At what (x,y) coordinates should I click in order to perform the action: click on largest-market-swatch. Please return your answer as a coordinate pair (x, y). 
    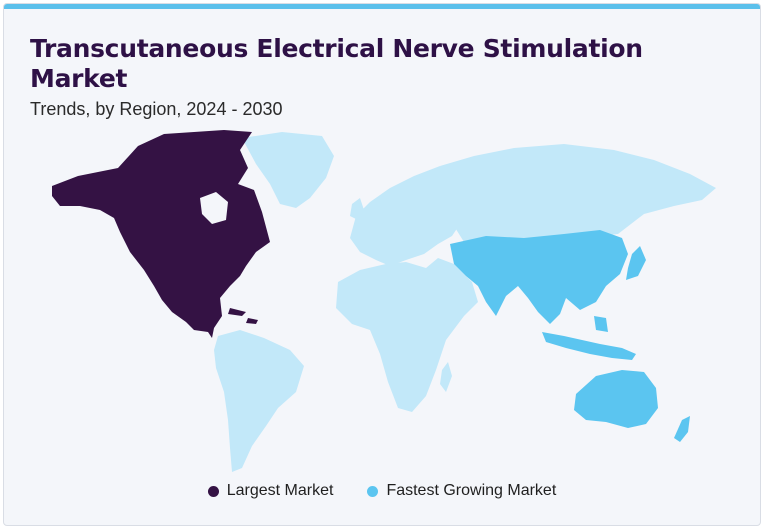
    Looking at the image, I should click on (213, 491).